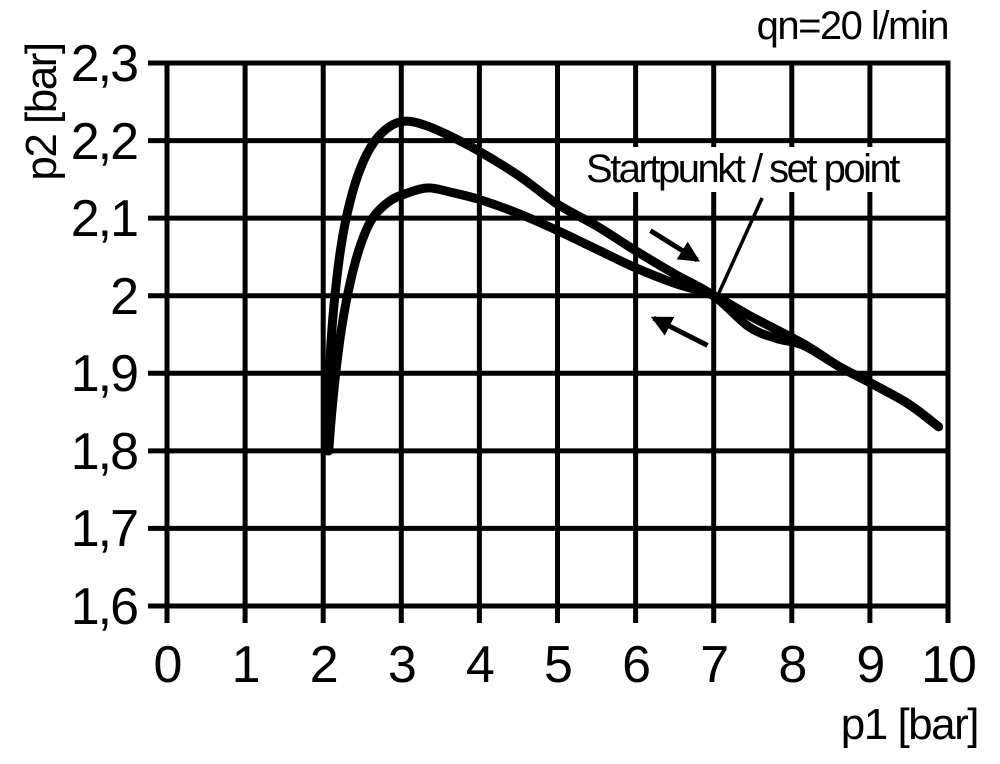  I want to click on y-tick-label: 1,8, so click(104, 451).